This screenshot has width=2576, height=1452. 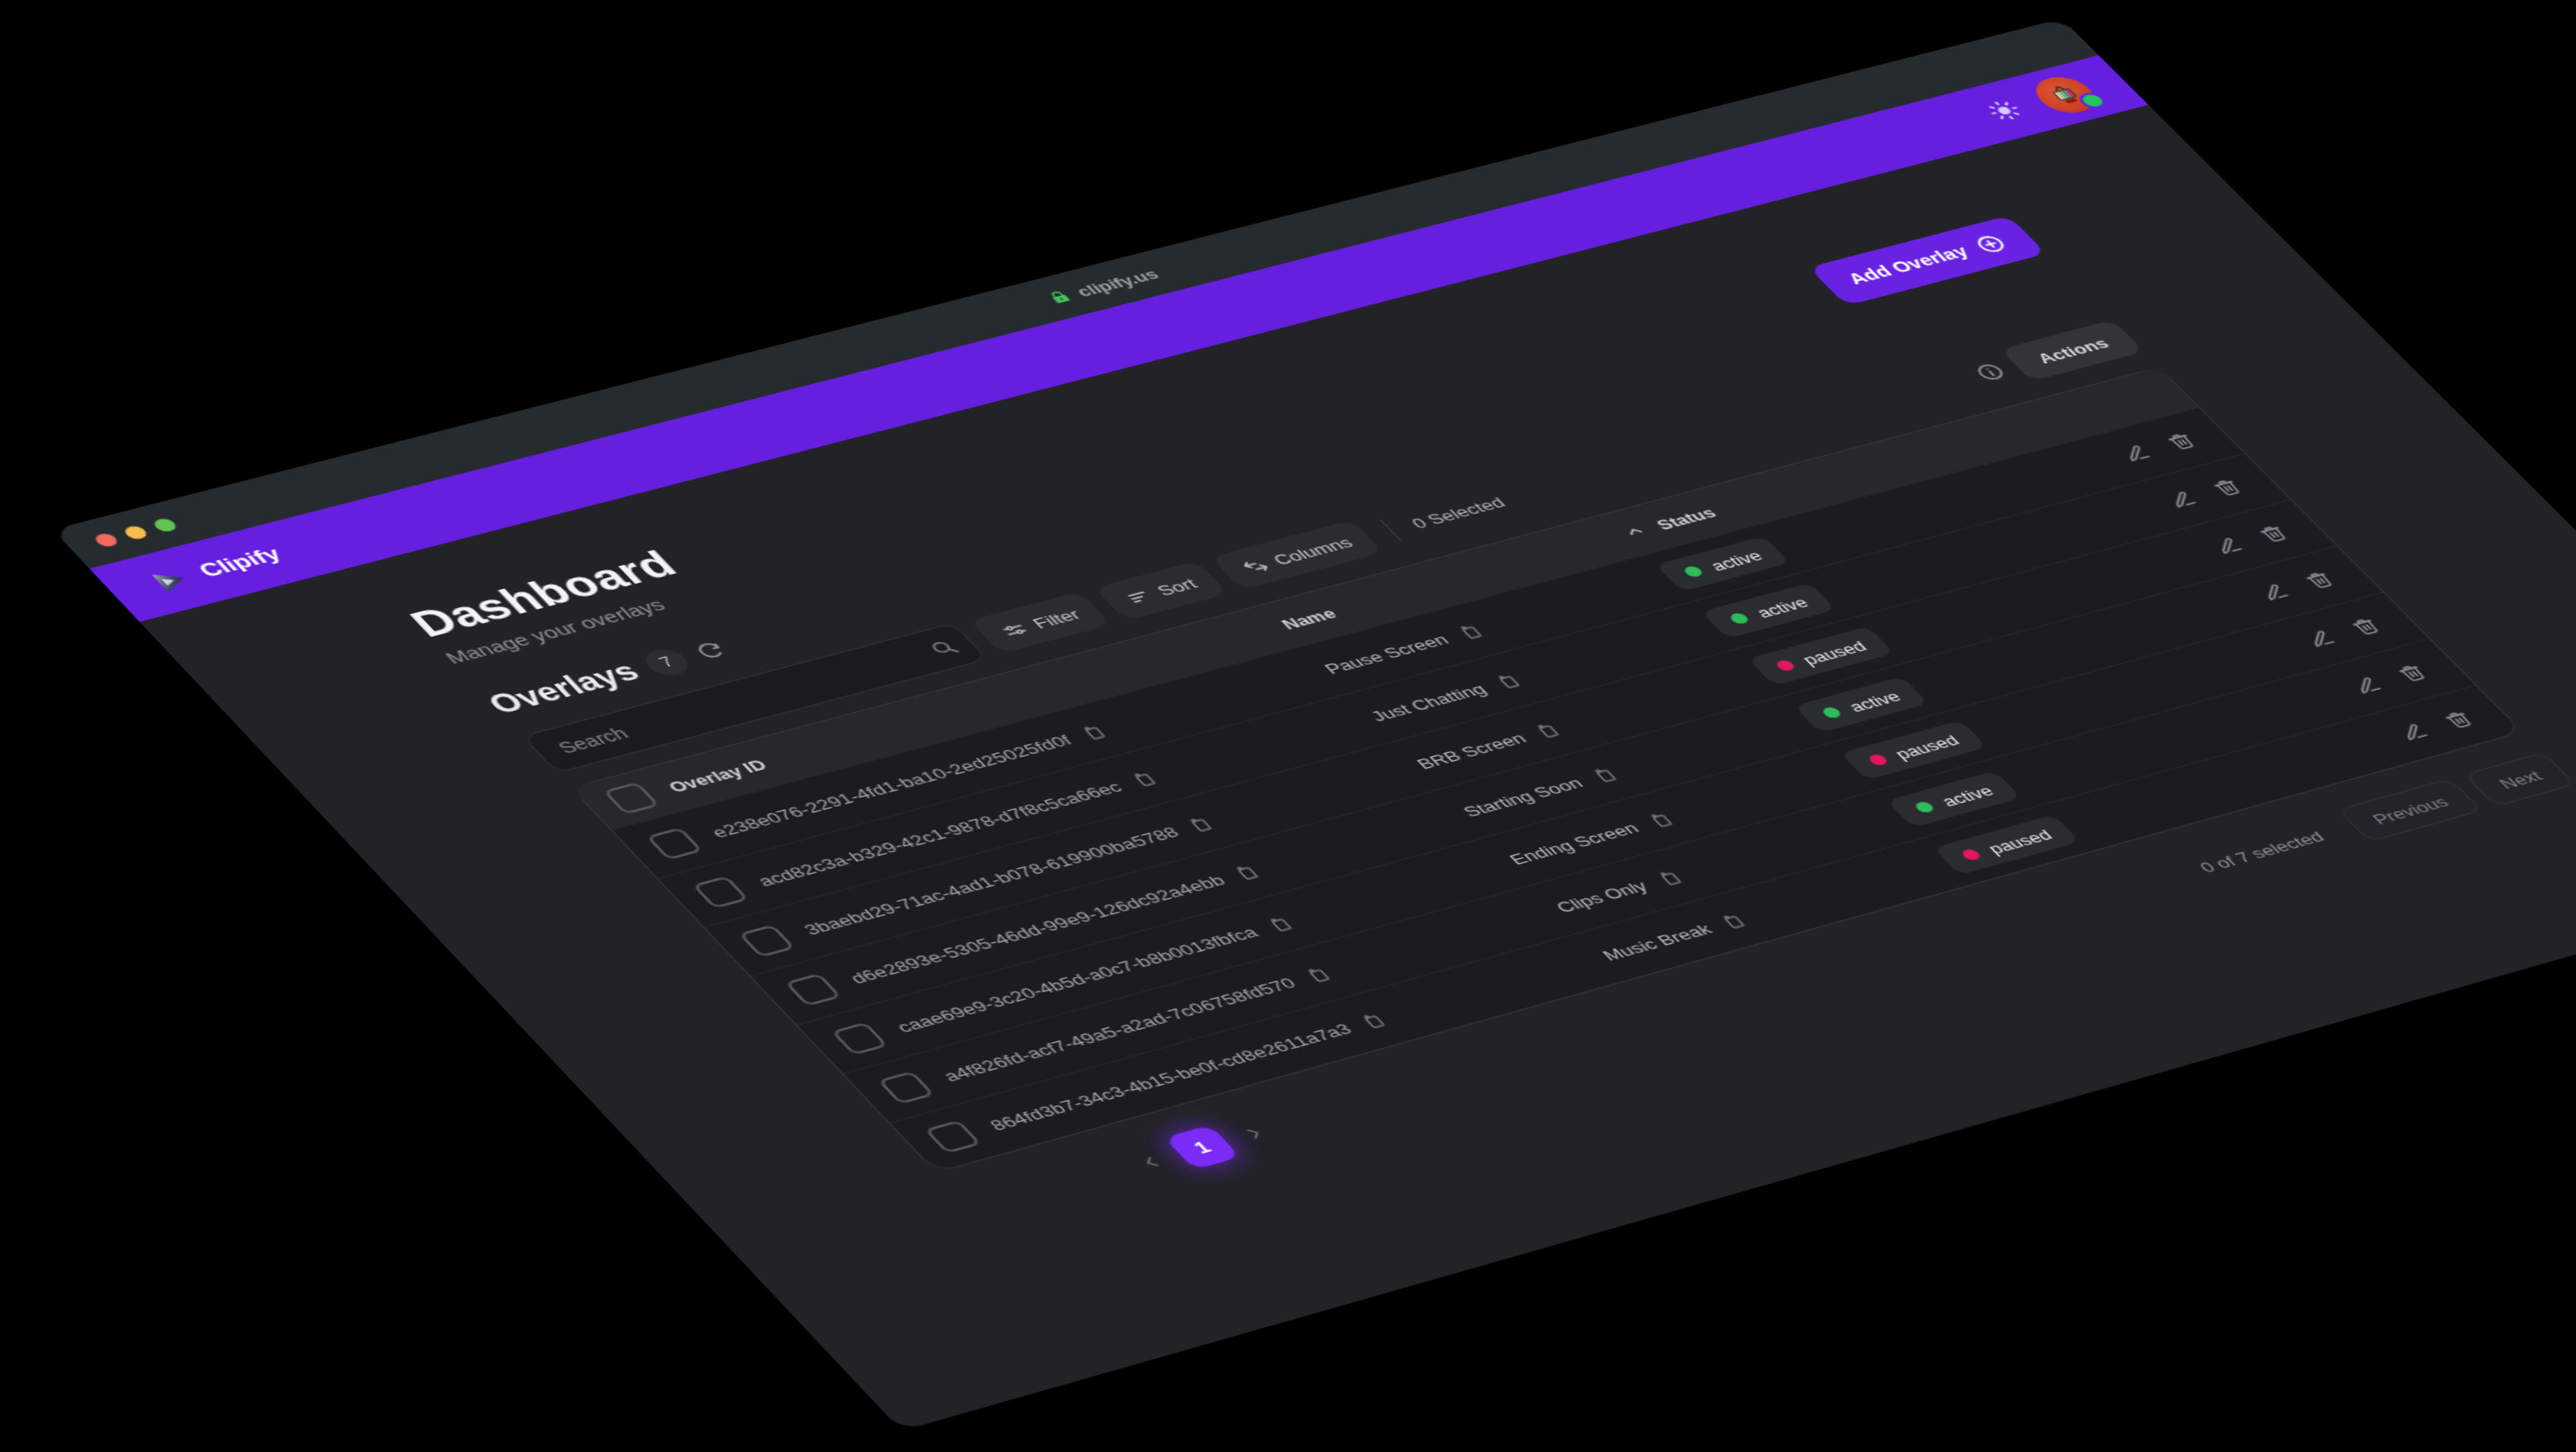 I want to click on user-avatar, so click(x=2068, y=95).